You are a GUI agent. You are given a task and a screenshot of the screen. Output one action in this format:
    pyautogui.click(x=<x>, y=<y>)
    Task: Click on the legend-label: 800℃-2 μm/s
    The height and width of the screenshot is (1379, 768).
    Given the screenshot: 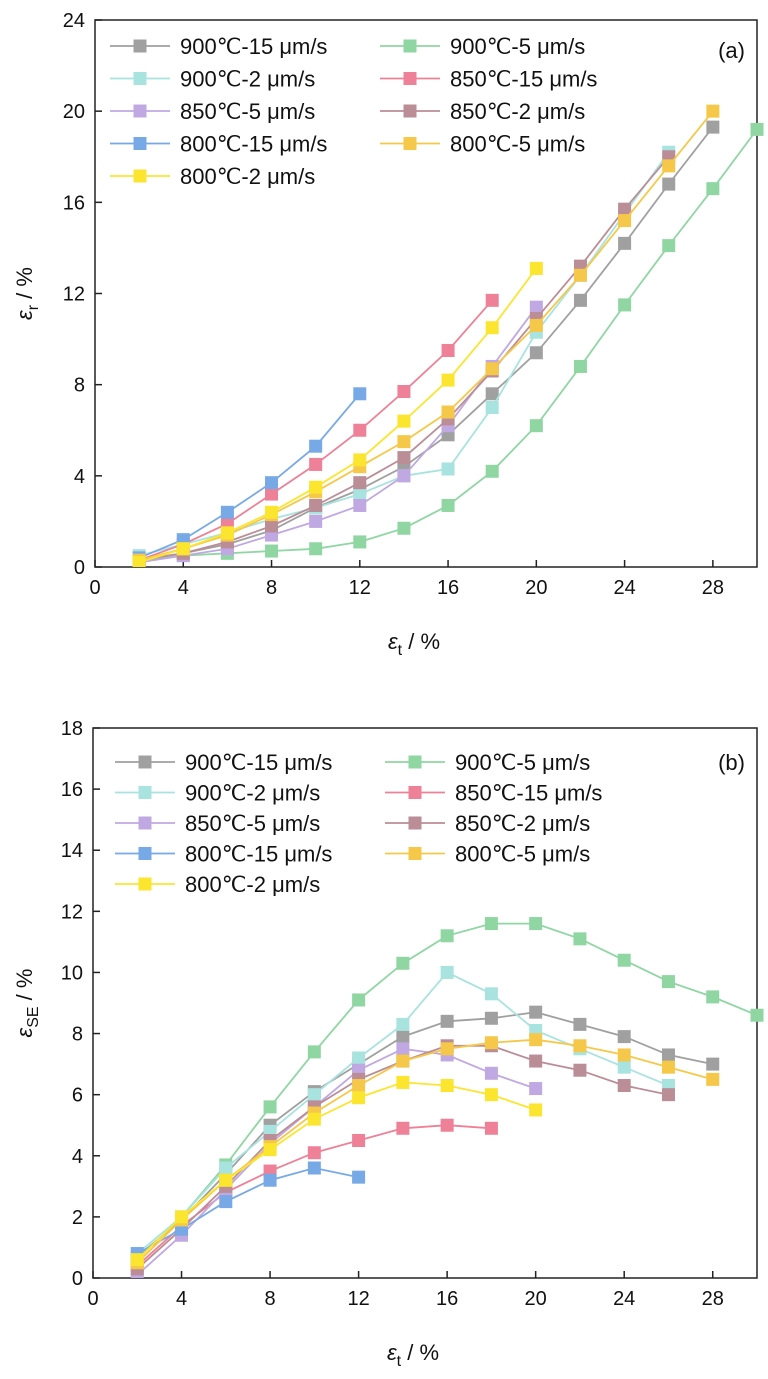 What is the action you would take?
    pyautogui.click(x=247, y=176)
    